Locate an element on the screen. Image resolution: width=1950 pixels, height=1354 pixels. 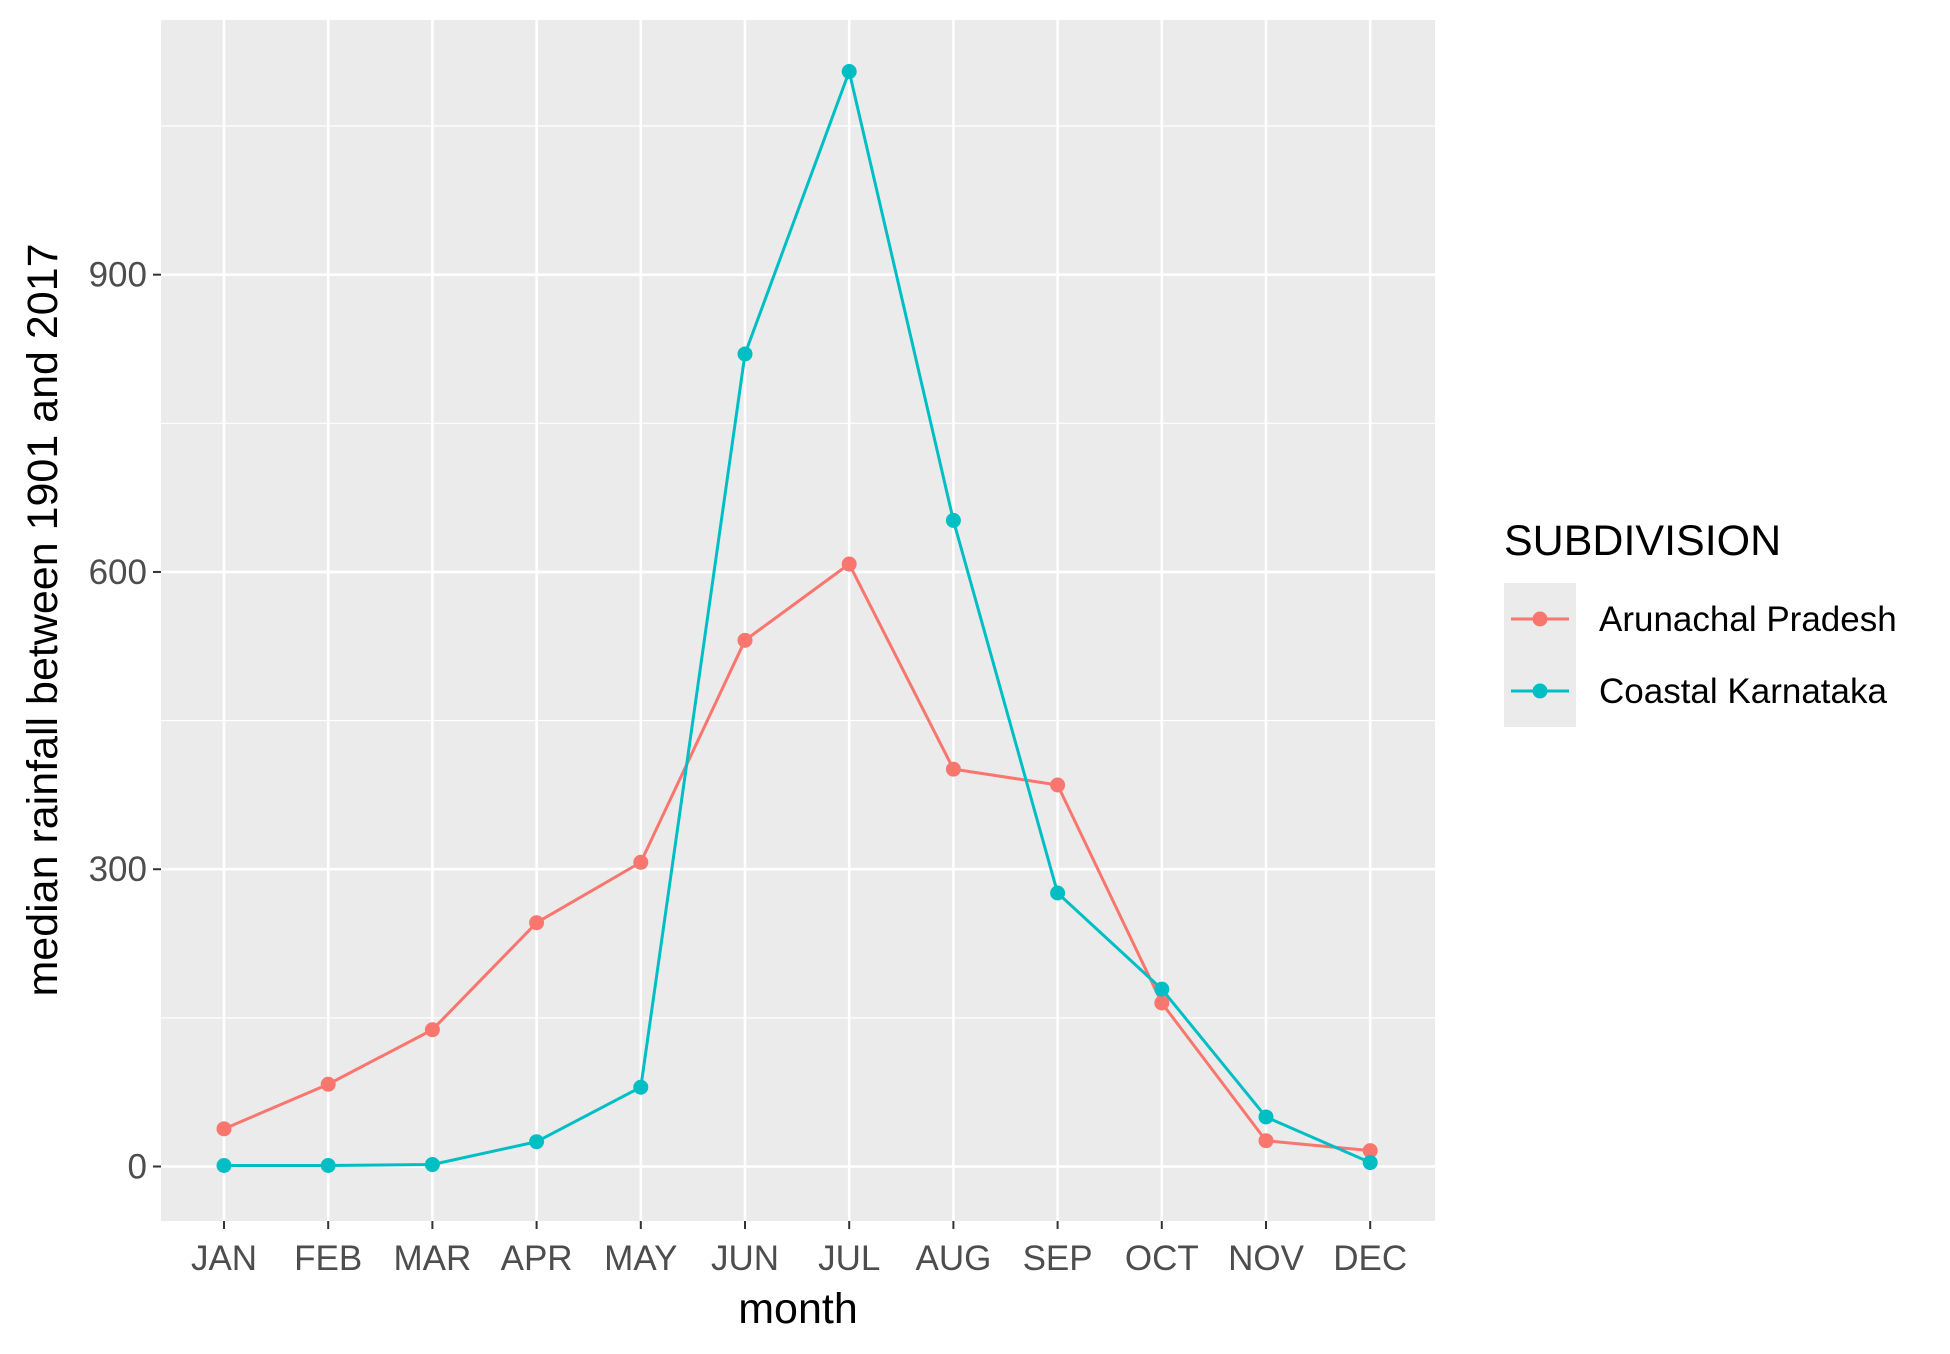
x-tick-label: MAY is located at coordinates (640, 1258).